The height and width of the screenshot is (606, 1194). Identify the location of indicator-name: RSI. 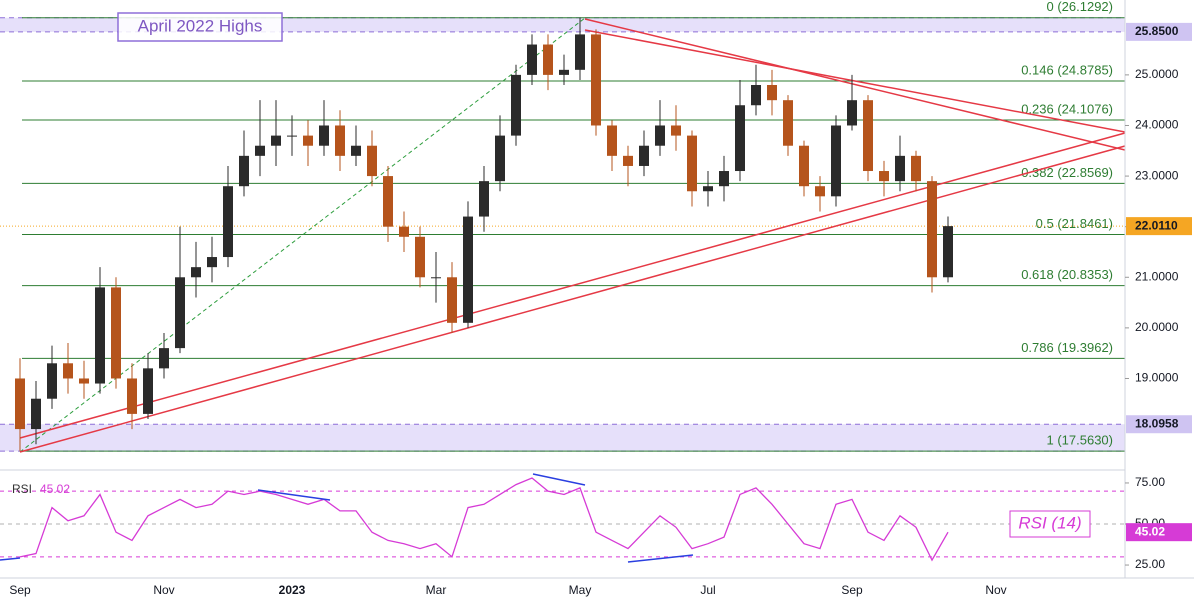
(22, 489).